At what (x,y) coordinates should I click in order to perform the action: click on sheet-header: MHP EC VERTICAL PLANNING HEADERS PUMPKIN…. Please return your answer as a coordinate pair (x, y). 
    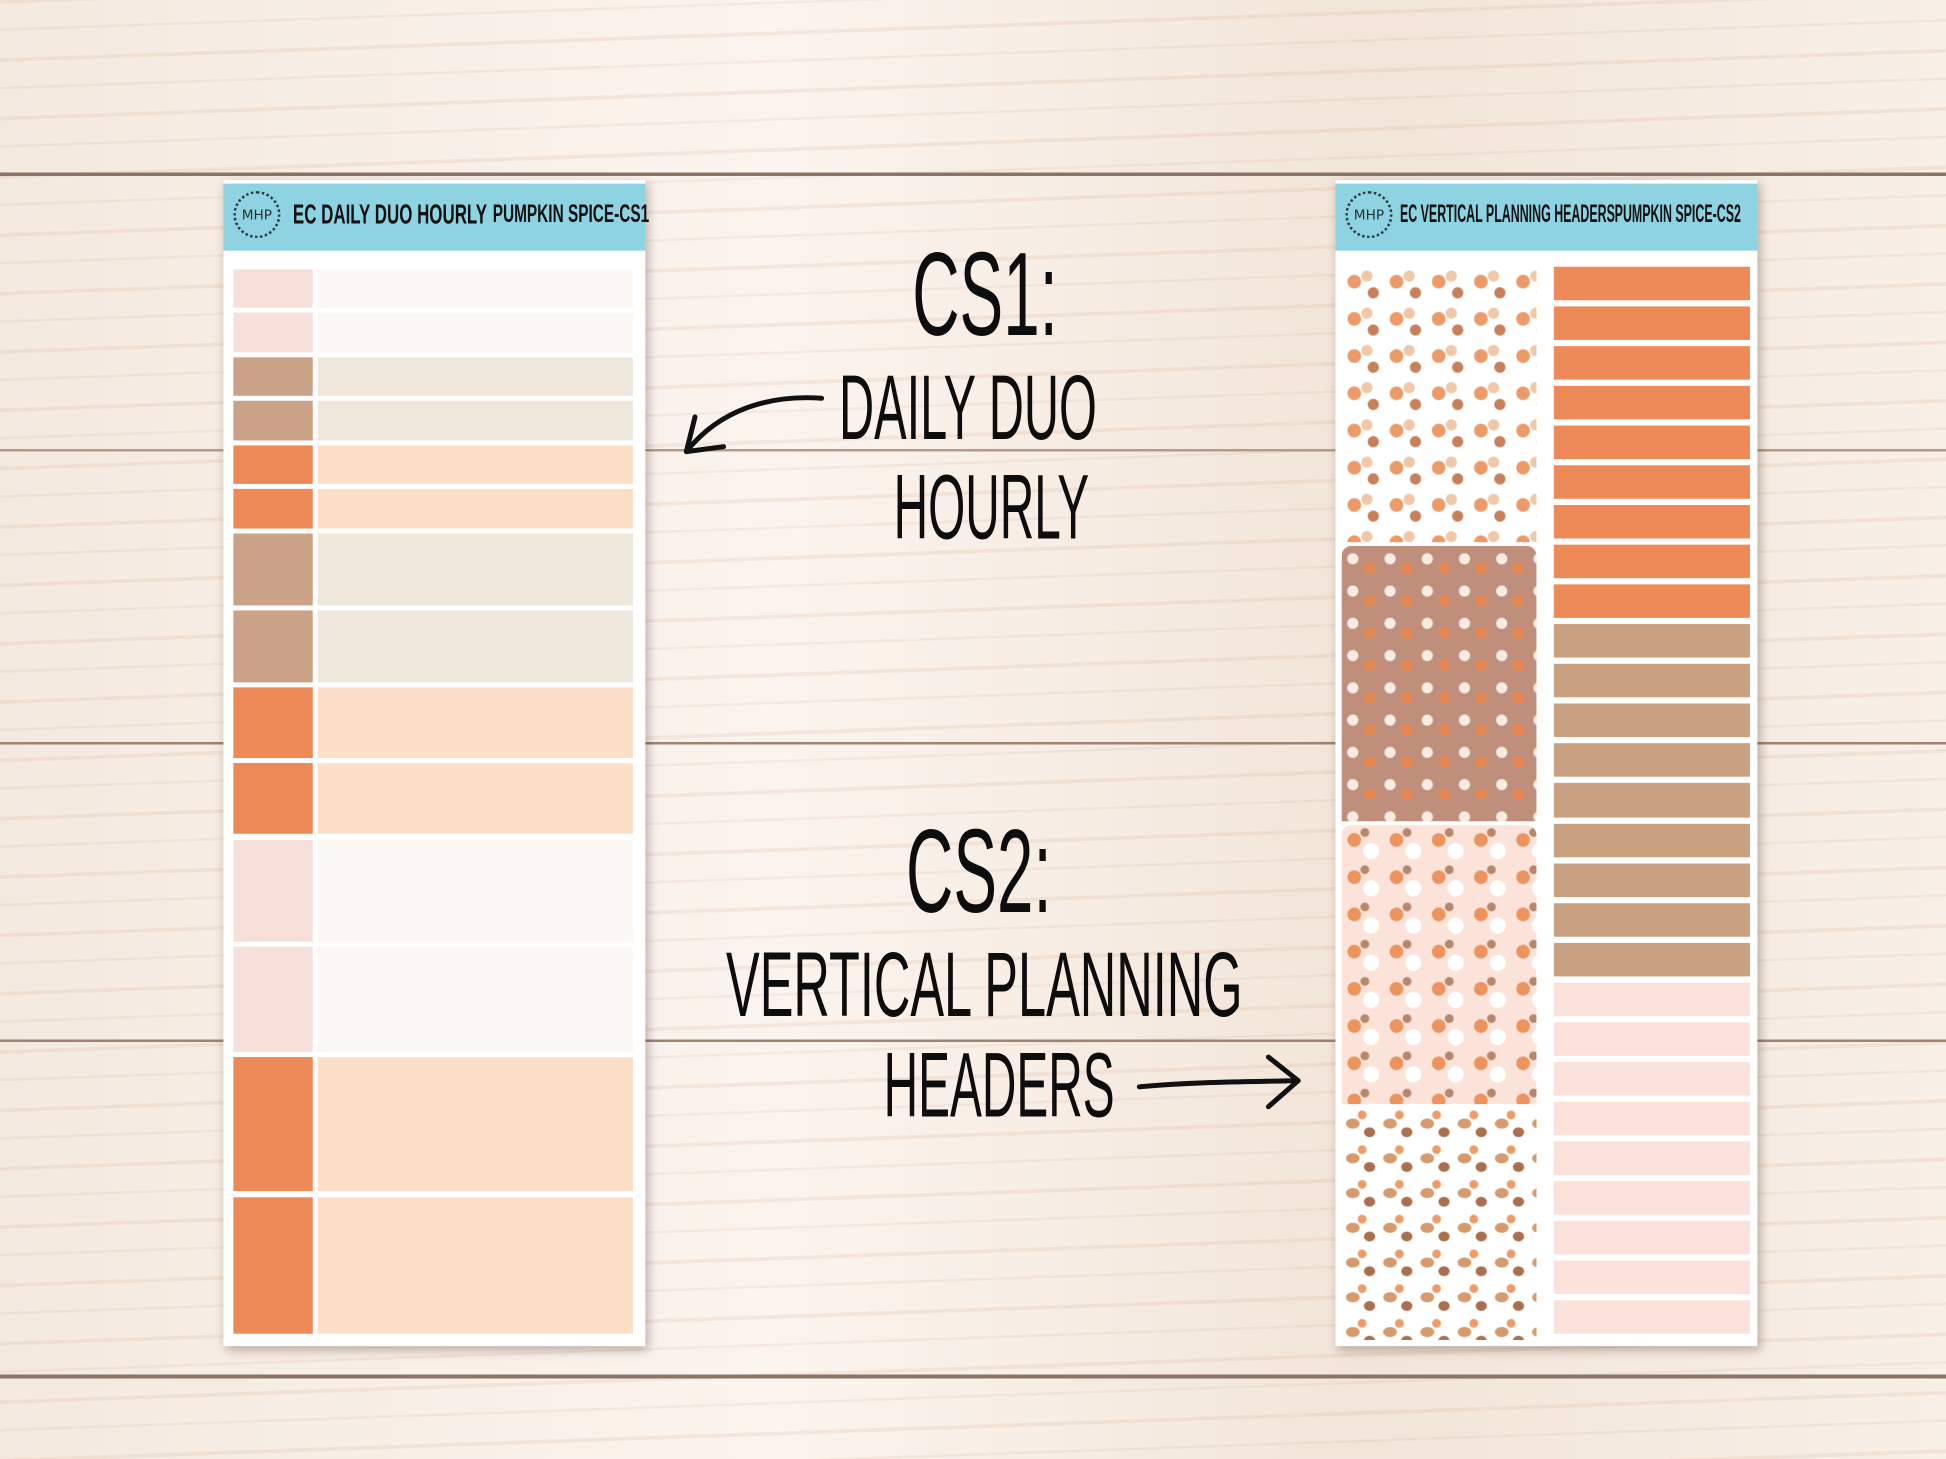
    Looking at the image, I should click on (1546, 217).